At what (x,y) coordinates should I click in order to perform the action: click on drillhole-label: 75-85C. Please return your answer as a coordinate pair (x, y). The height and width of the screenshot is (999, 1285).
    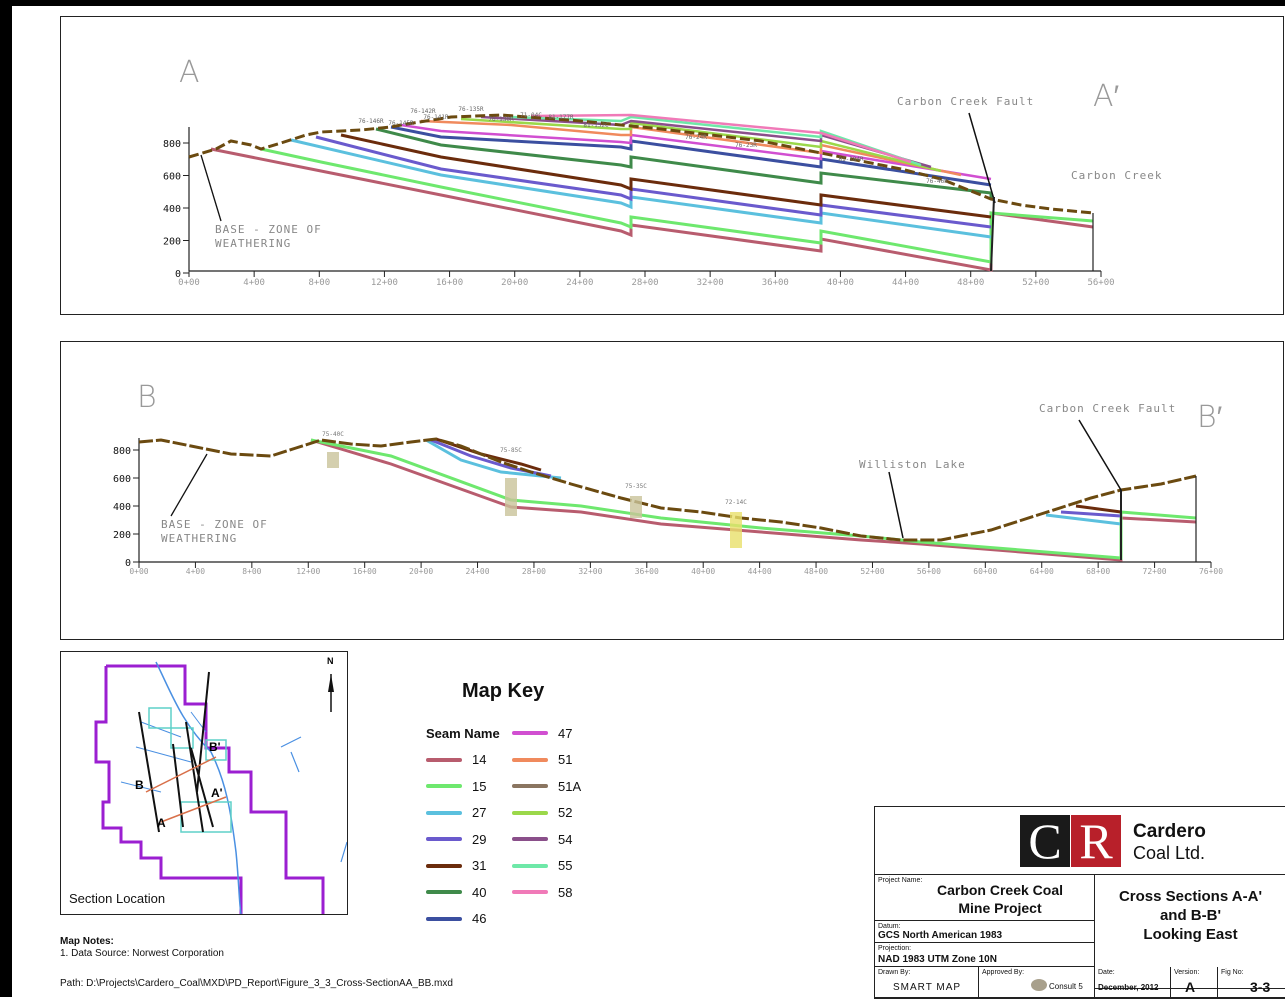
    Looking at the image, I should click on (511, 450).